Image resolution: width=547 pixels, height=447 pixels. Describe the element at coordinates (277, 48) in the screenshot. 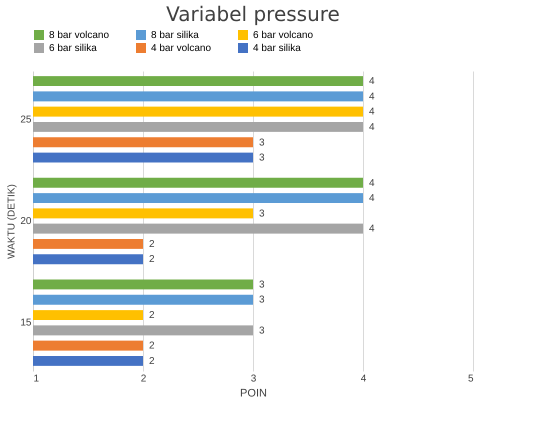

I see `legend-label: 4 bar silika` at that location.